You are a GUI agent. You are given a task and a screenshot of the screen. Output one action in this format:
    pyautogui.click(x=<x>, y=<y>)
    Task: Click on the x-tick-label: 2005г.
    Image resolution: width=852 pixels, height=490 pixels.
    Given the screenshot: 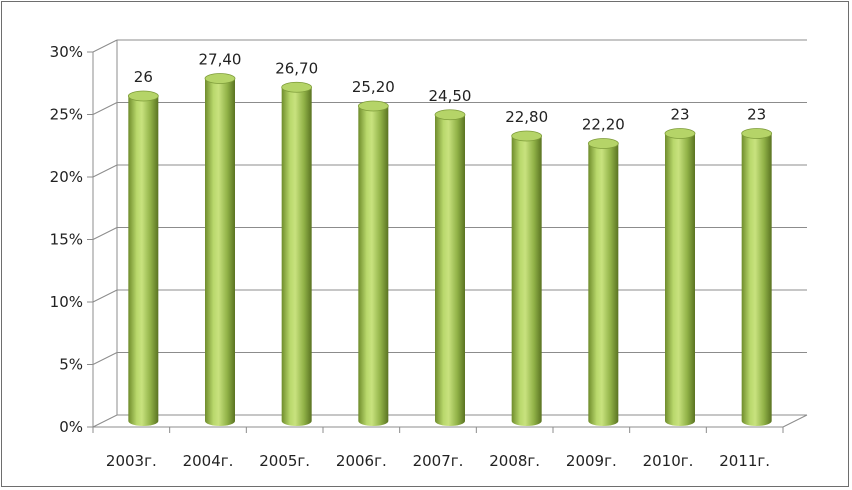 What is the action you would take?
    pyautogui.click(x=284, y=461)
    